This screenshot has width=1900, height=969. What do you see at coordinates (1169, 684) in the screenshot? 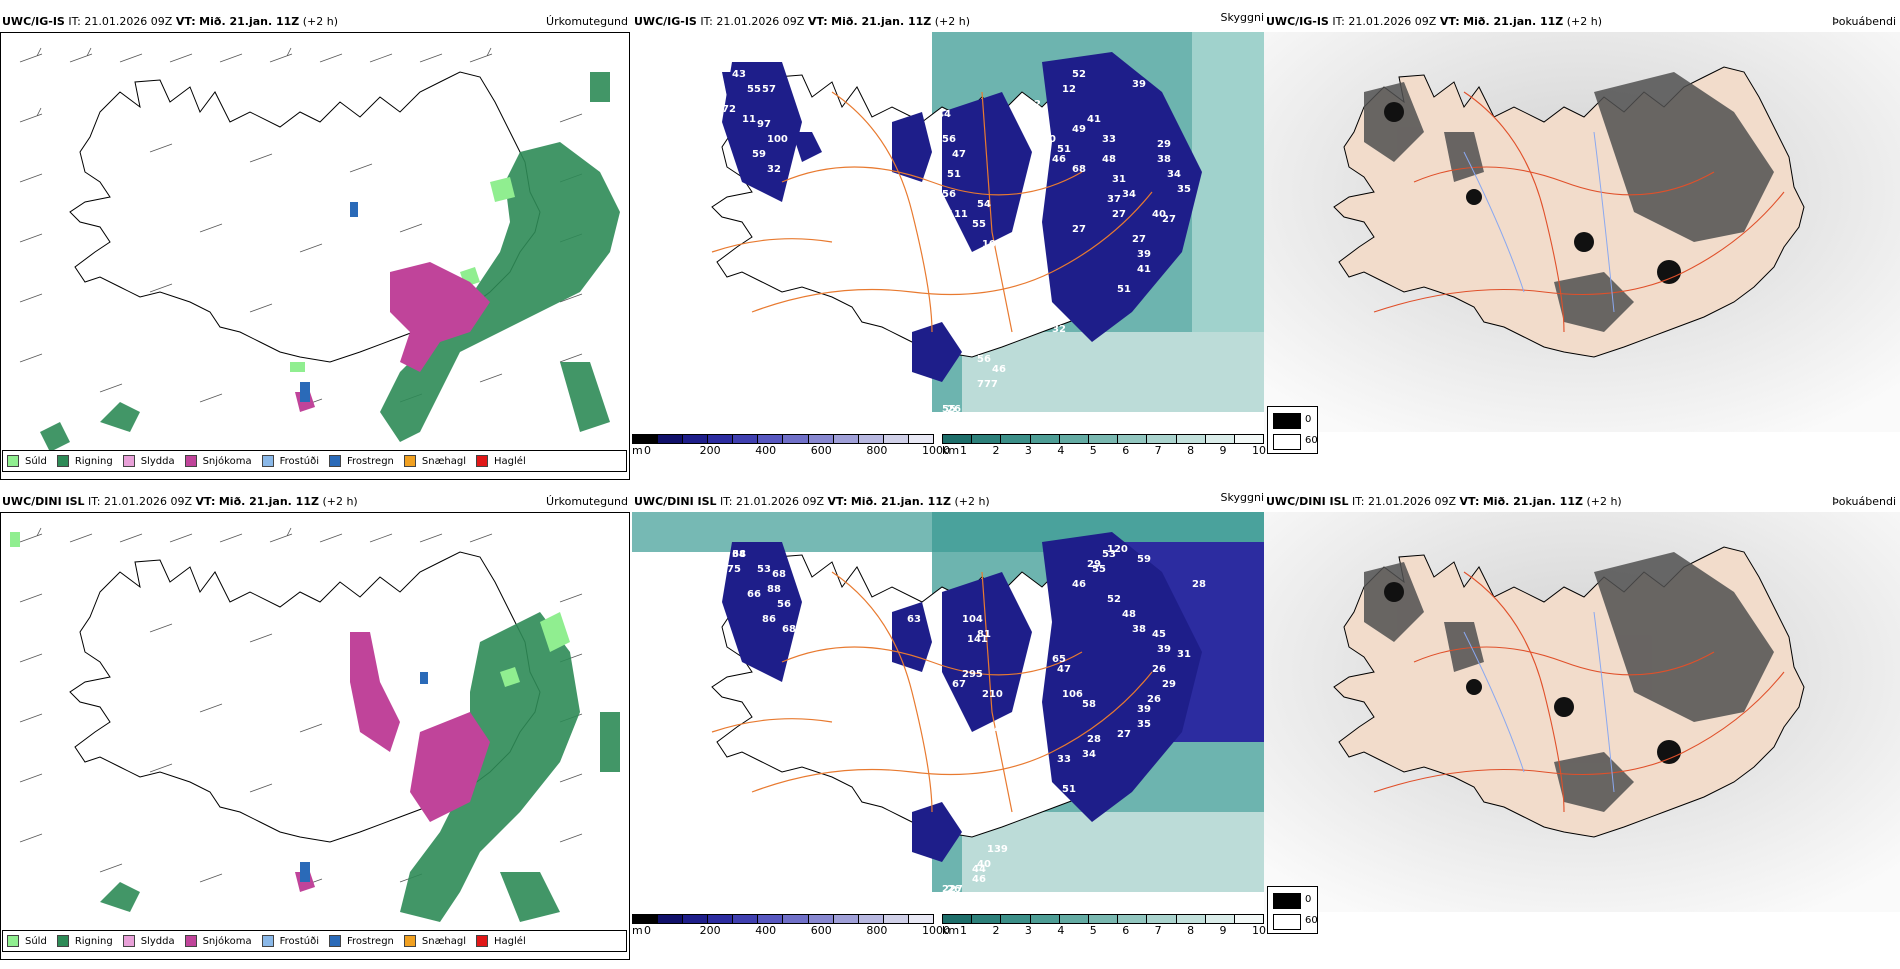
I see `cloud-base-label: 29` at bounding box center [1169, 684].